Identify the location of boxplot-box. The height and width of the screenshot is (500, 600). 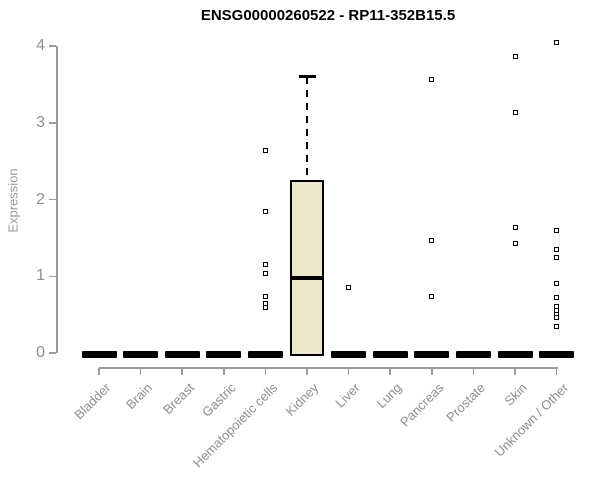
(307, 268).